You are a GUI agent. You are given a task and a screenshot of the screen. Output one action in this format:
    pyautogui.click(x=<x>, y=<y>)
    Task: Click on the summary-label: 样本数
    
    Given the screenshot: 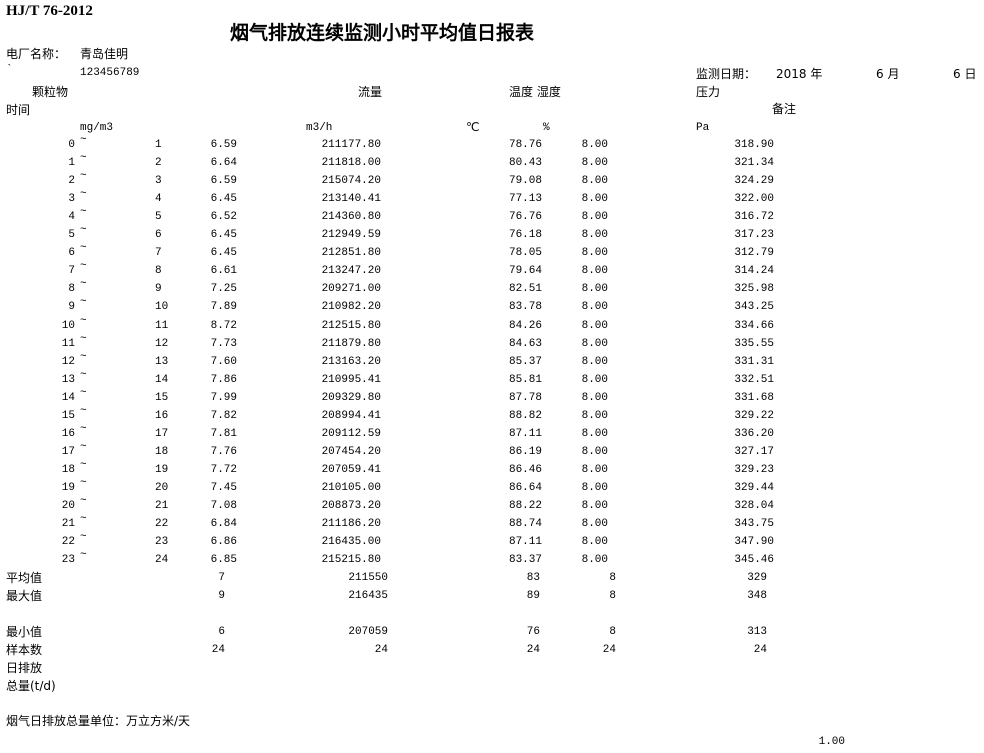 What is the action you would take?
    pyautogui.click(x=24, y=650)
    